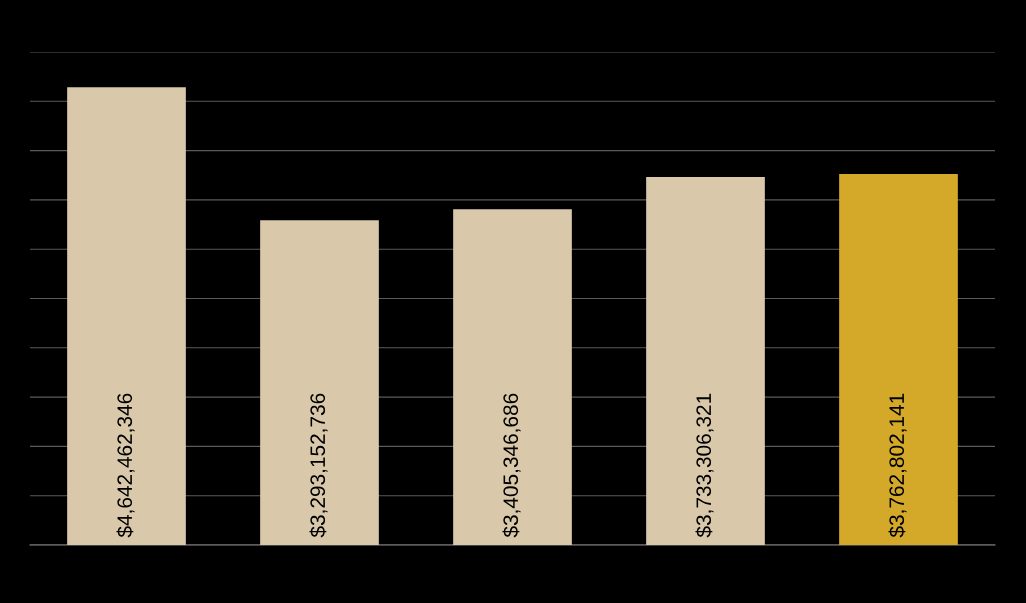  What do you see at coordinates (511, 465) in the screenshot?
I see `data-label: $3,405,346,686` at bounding box center [511, 465].